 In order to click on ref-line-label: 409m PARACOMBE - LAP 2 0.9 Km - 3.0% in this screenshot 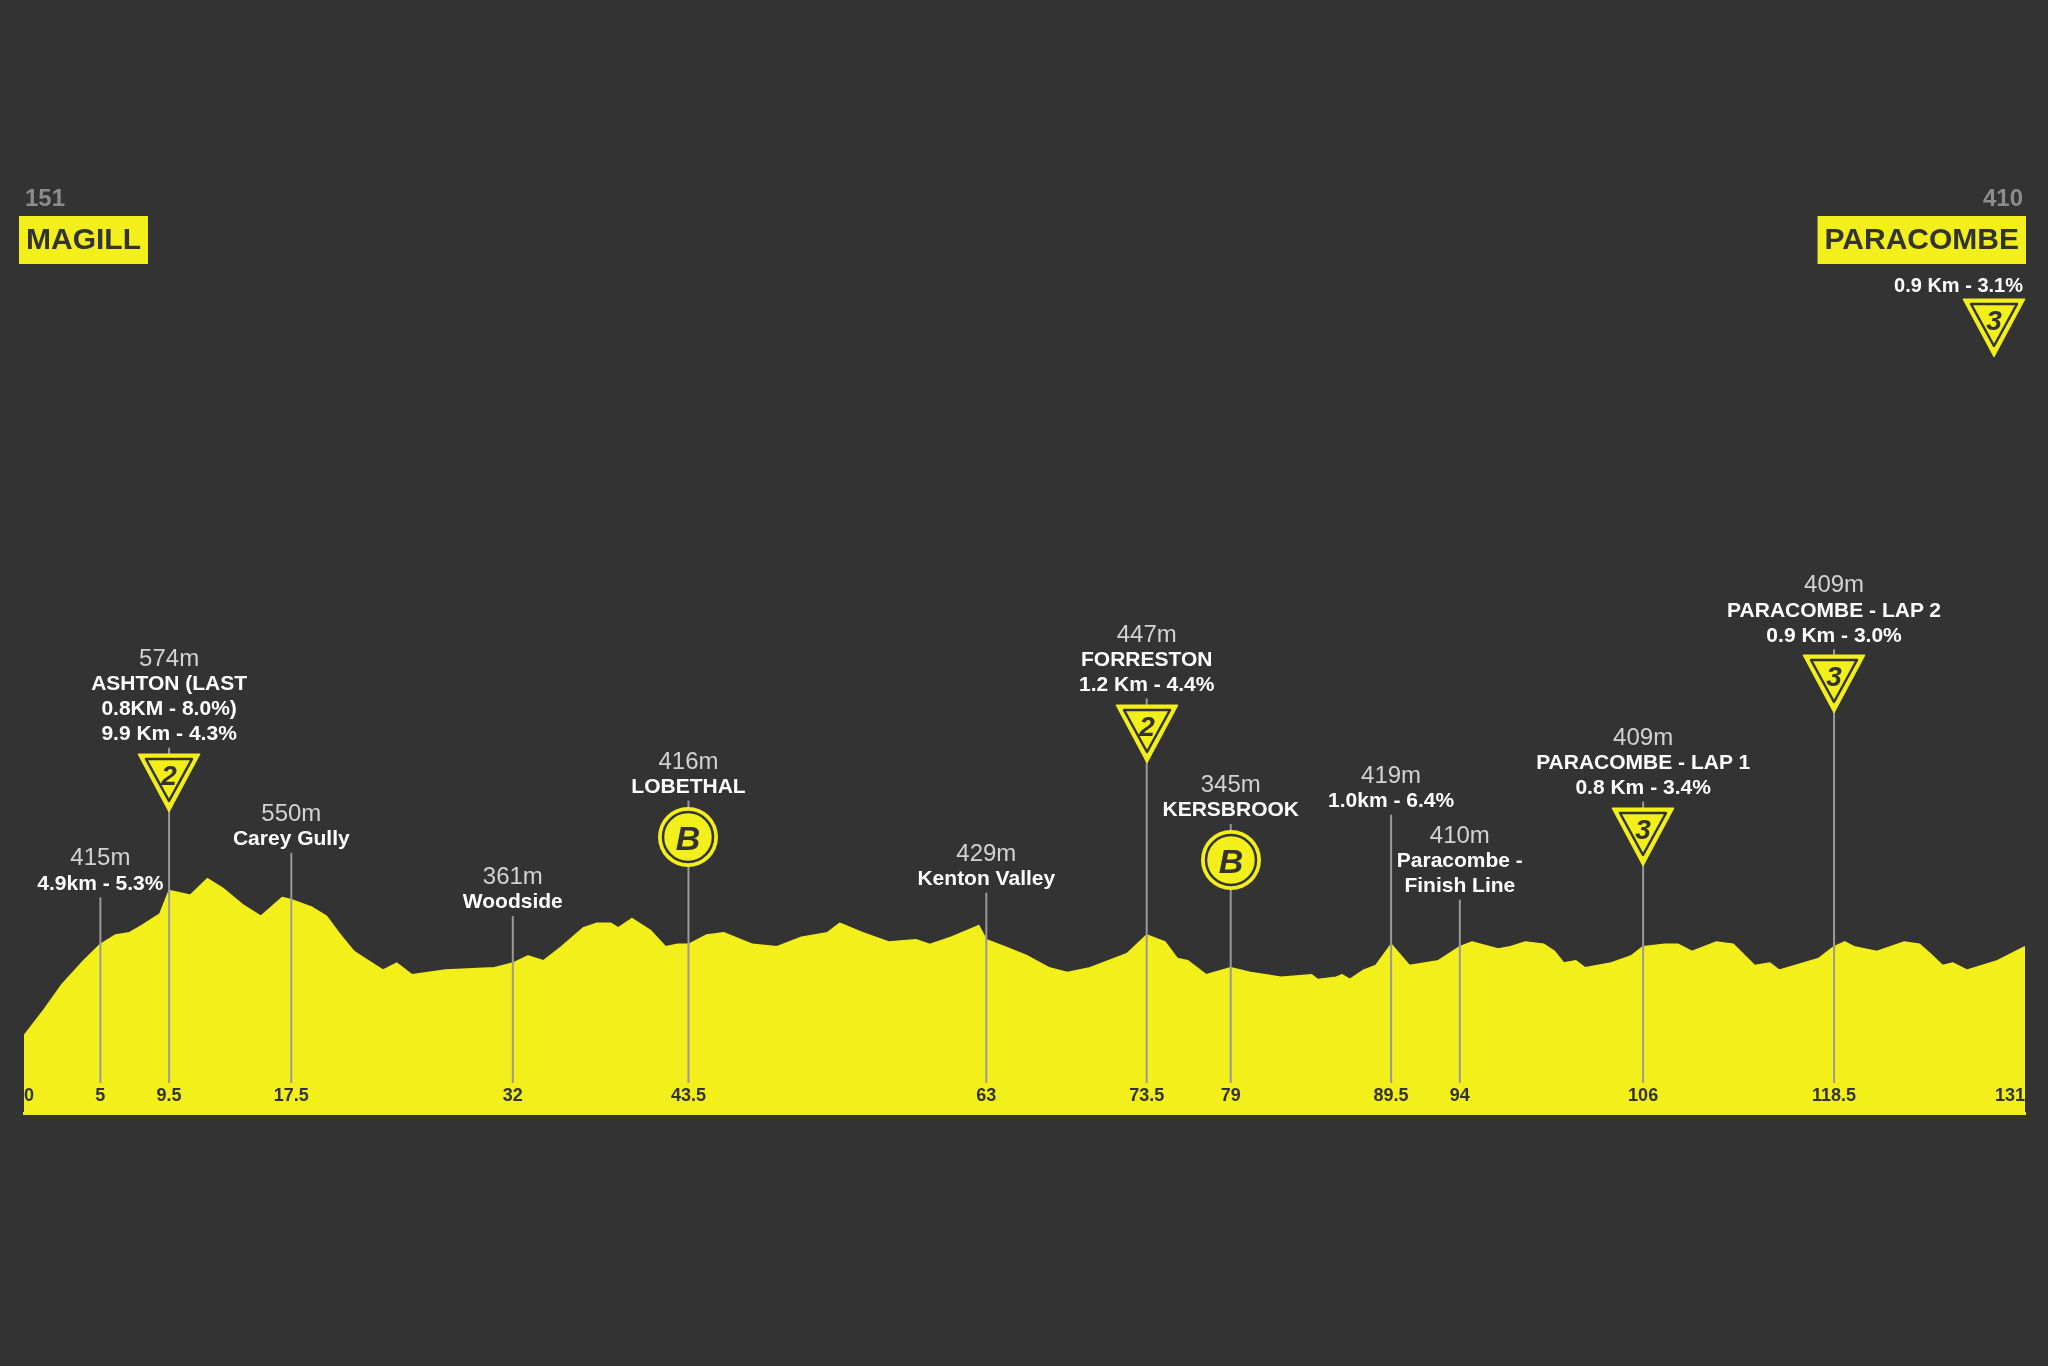, I will do `click(1834, 608)`.